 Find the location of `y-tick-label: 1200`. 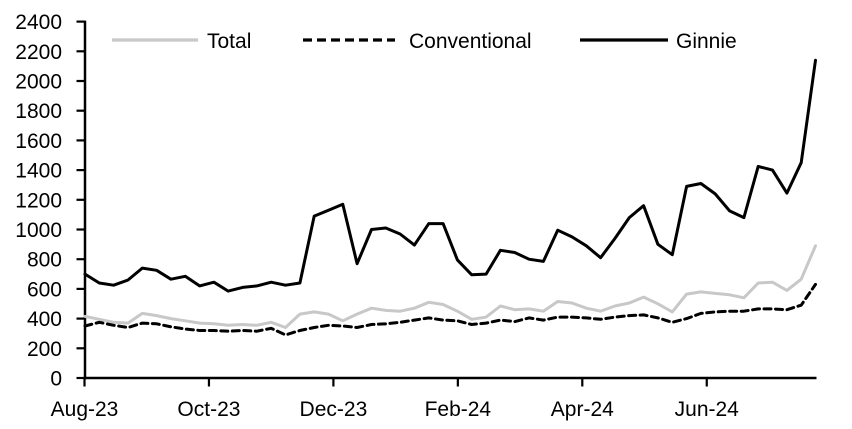

y-tick-label: 1200 is located at coordinates (38, 200).